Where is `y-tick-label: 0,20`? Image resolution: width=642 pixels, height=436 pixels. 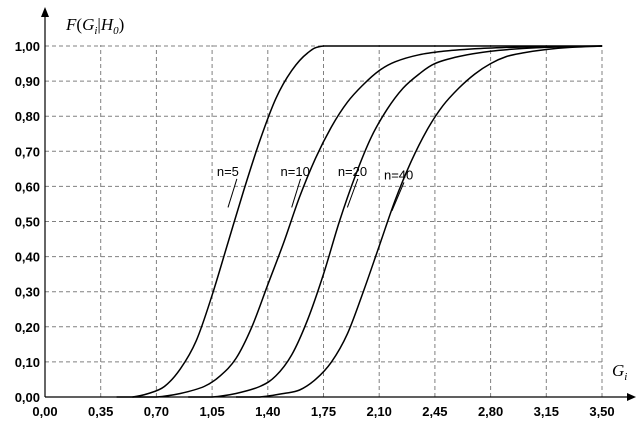
y-tick-label: 0,20 is located at coordinates (27, 327).